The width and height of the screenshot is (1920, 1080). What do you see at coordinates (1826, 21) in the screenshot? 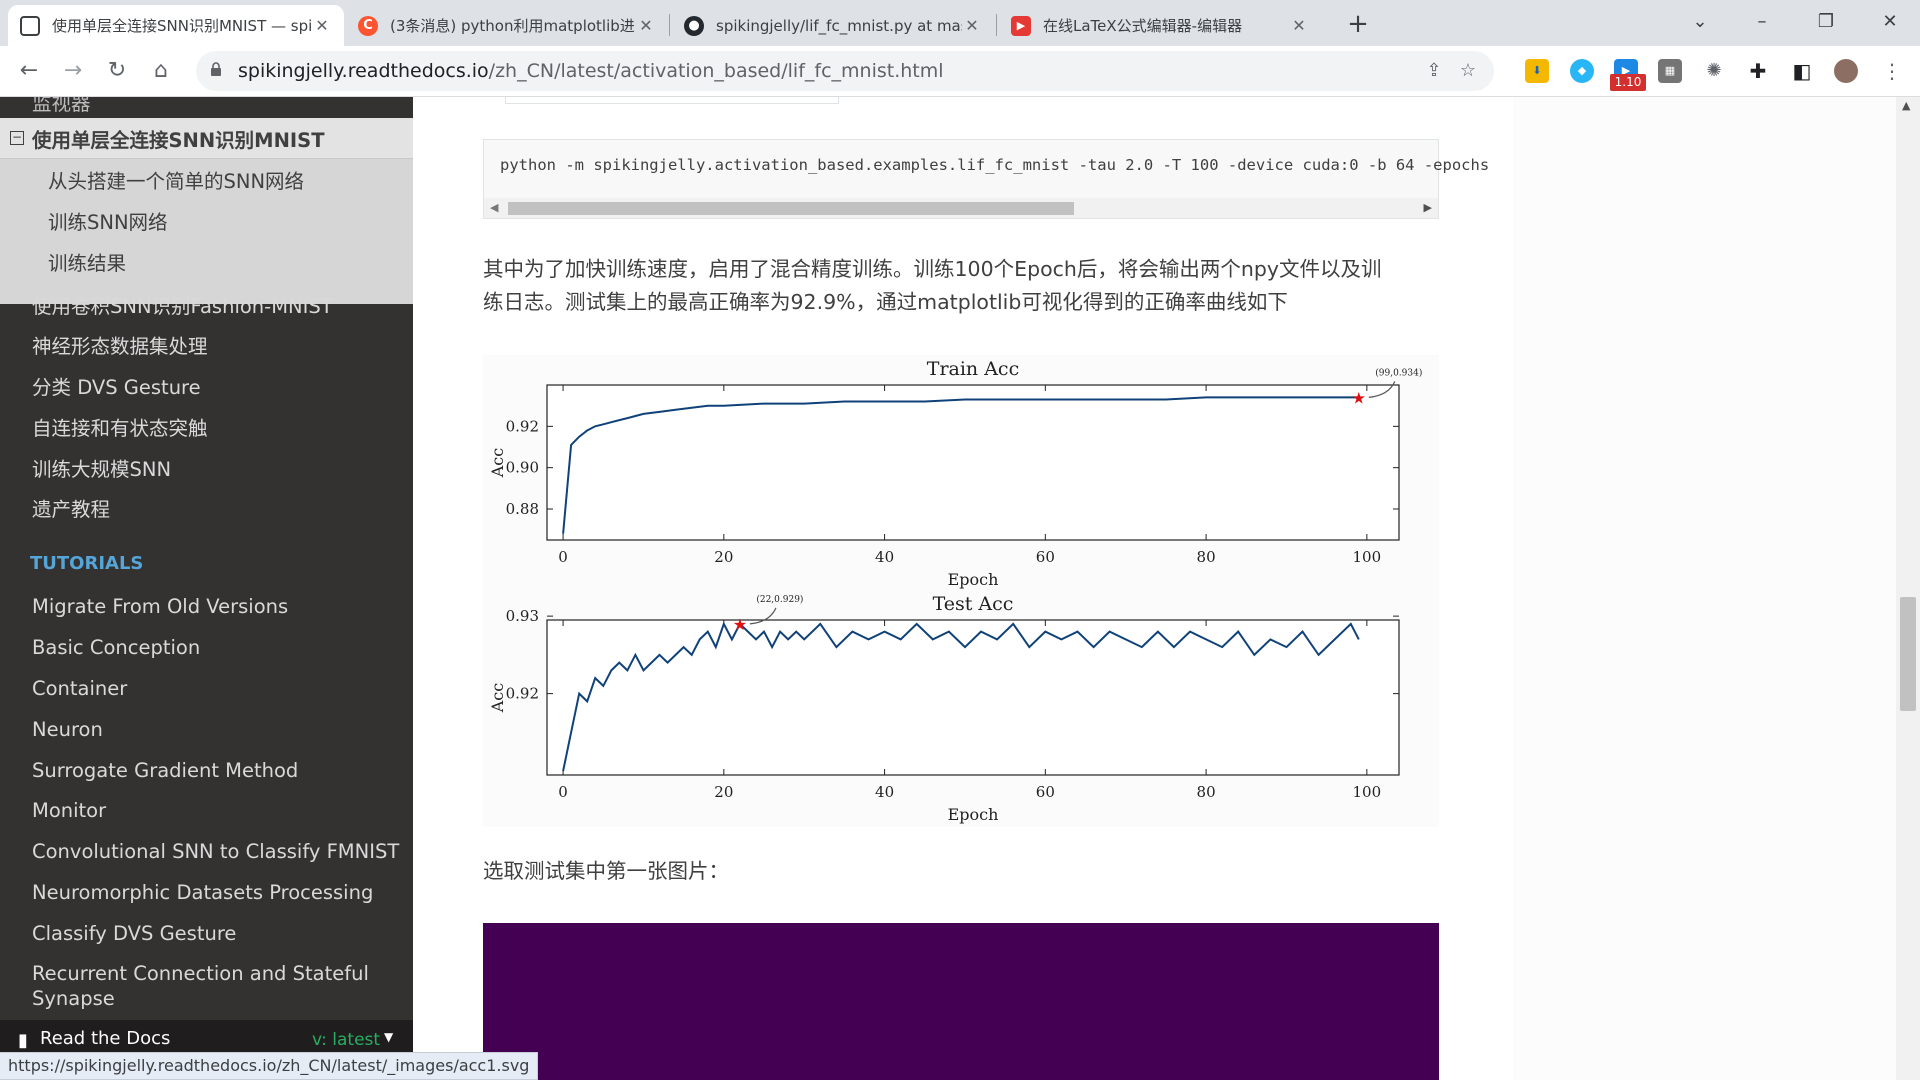
I see `restore-button: ❐` at bounding box center [1826, 21].